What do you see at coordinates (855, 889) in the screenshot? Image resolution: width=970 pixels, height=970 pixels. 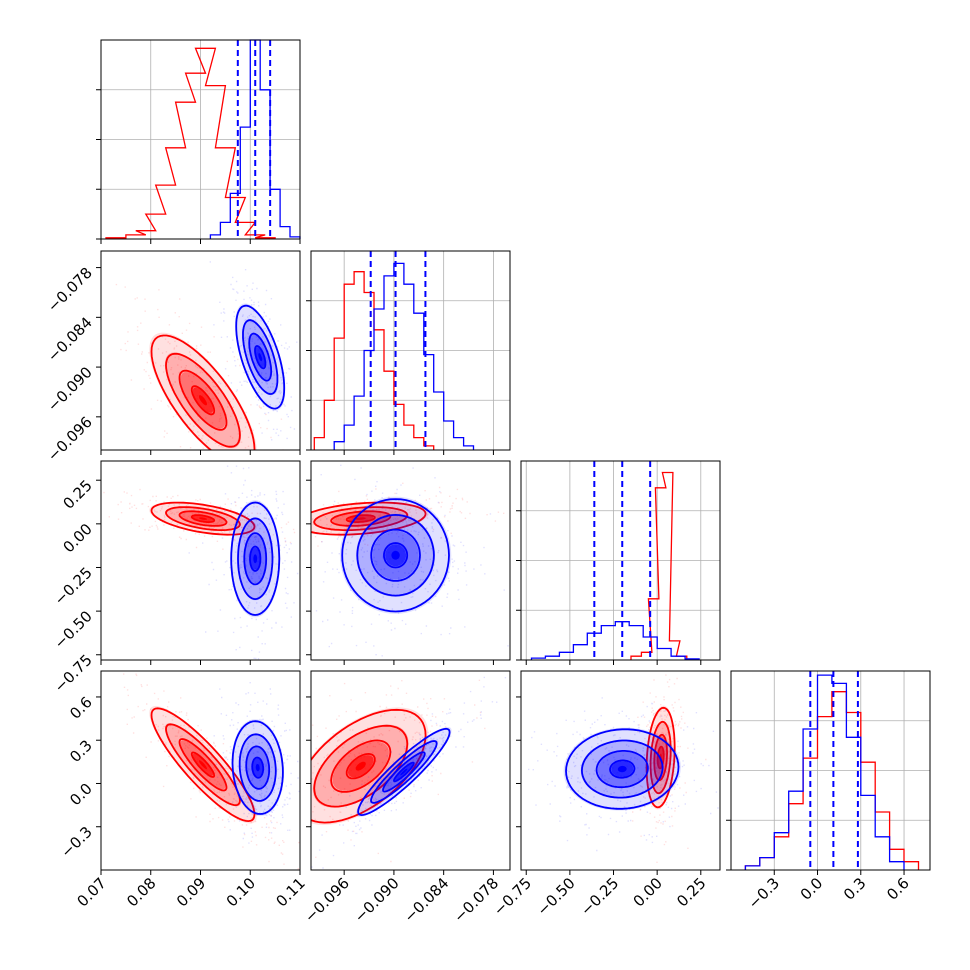 I see `x-tick-label: 0.3` at bounding box center [855, 889].